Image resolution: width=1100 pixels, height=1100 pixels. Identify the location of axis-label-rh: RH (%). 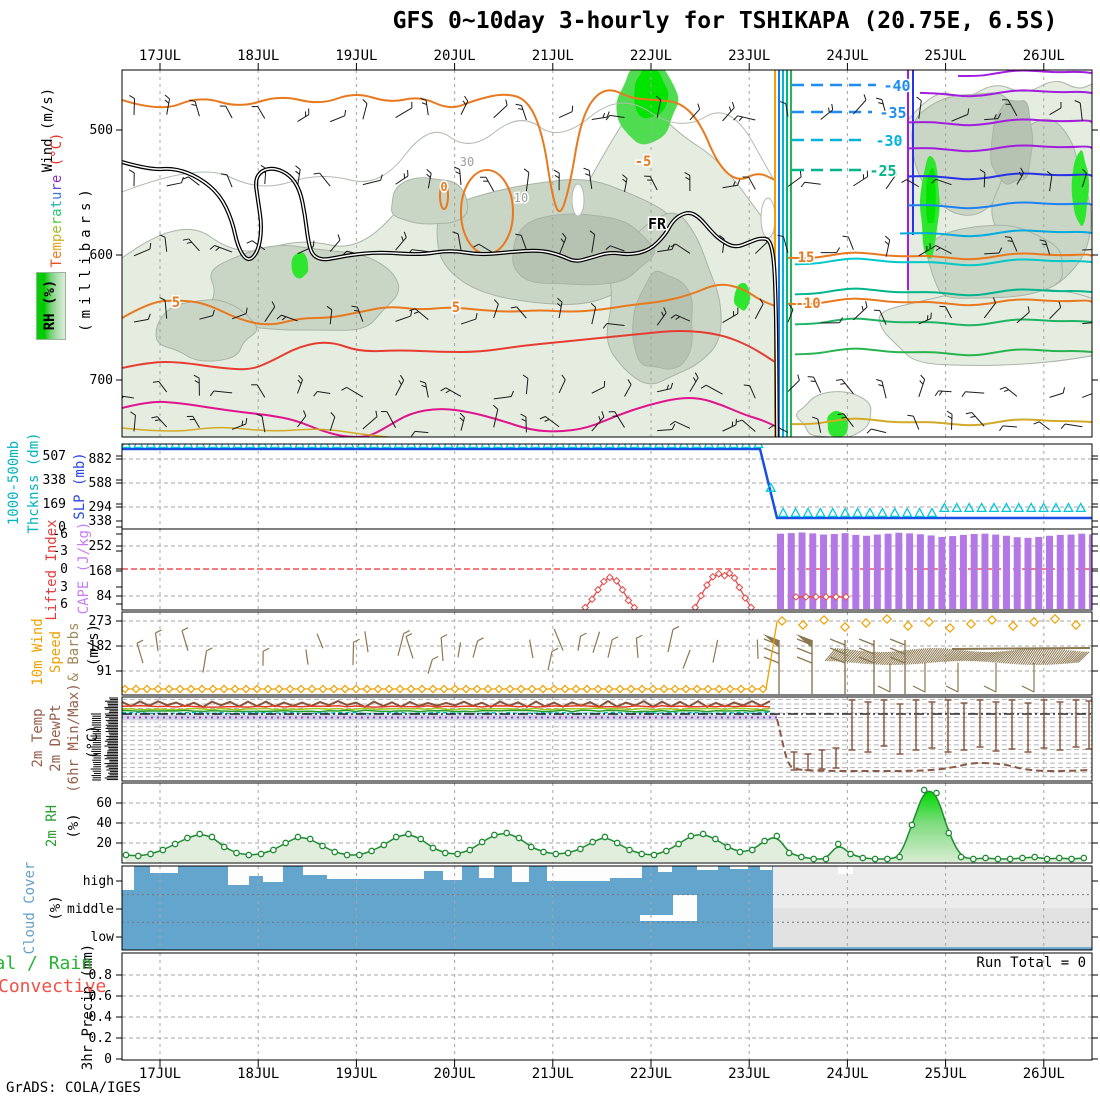
(50, 305).